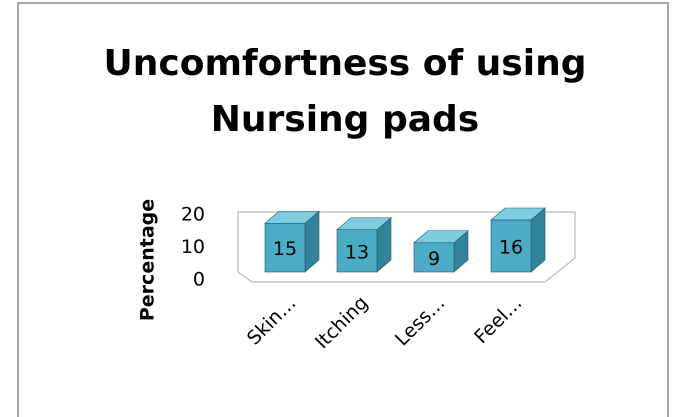  Describe the element at coordinates (406, 241) in the screenshot. I see `back-wall` at that location.